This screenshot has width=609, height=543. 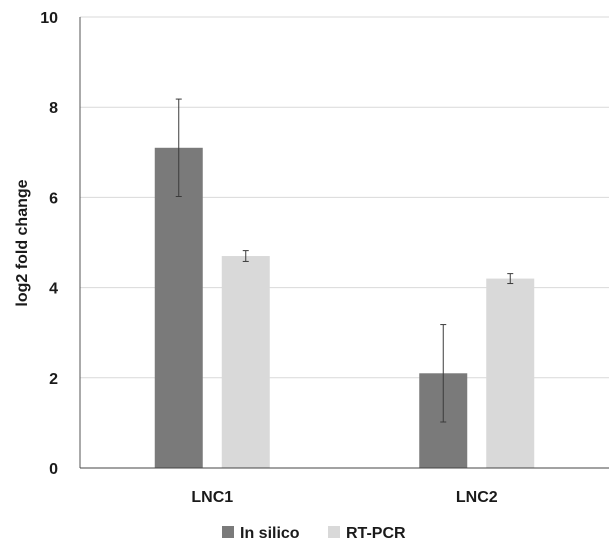 What do you see at coordinates (314, 533) in the screenshot?
I see `legend: In silico RT-PCR` at bounding box center [314, 533].